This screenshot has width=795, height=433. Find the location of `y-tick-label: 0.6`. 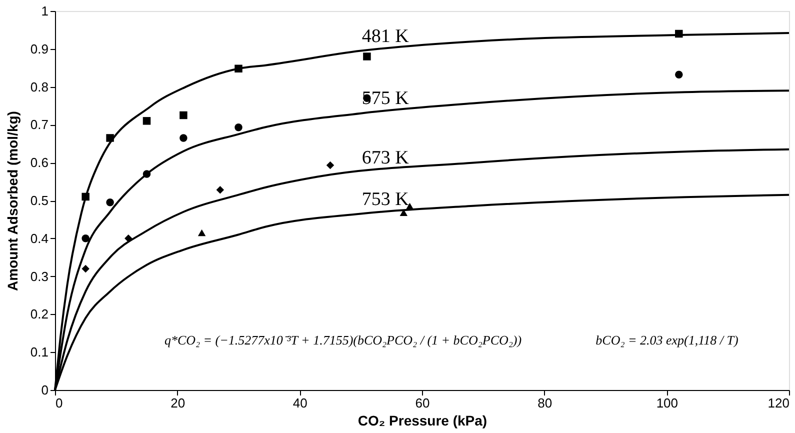

y-tick-label: 0.6 is located at coordinates (39, 162).